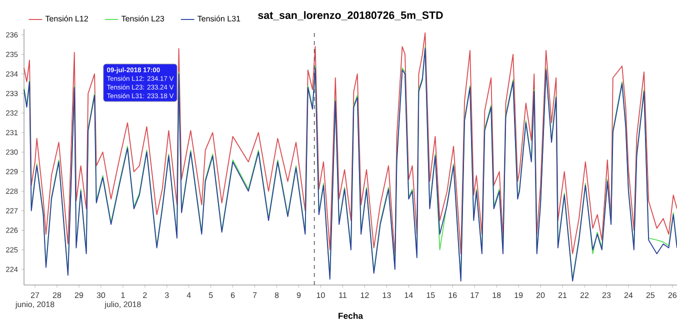 This screenshot has height=324, width=677. I want to click on legend-label: Tensión L31, so click(219, 19).